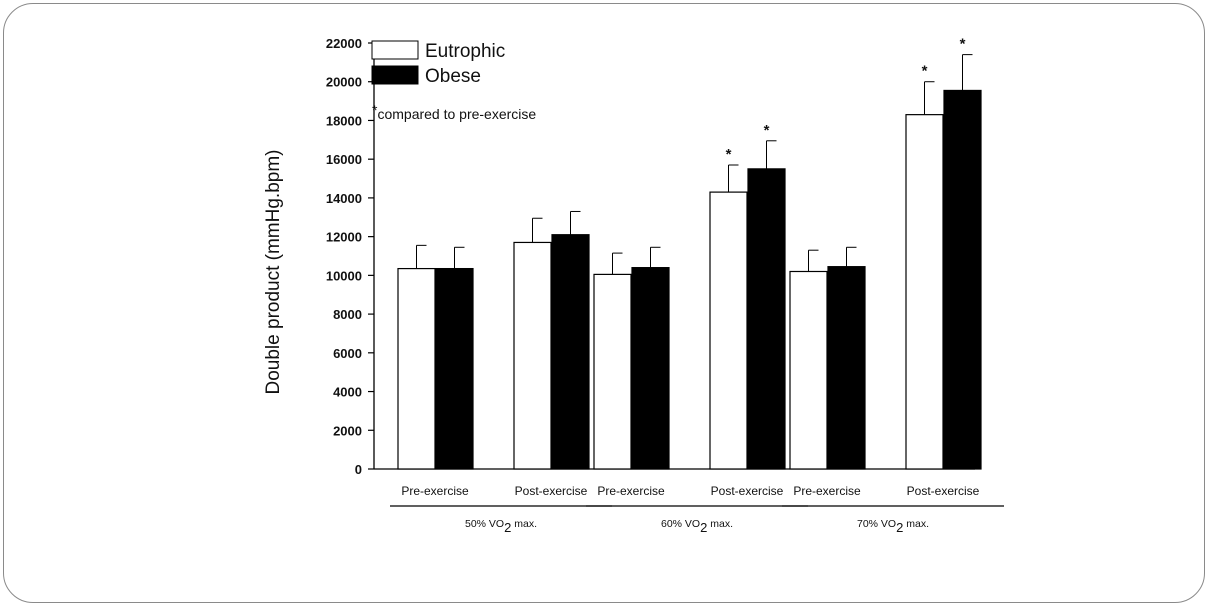 This screenshot has height=603, width=1210. Describe the element at coordinates (347, 314) in the screenshot. I see `y-tick-label: 8000` at that location.